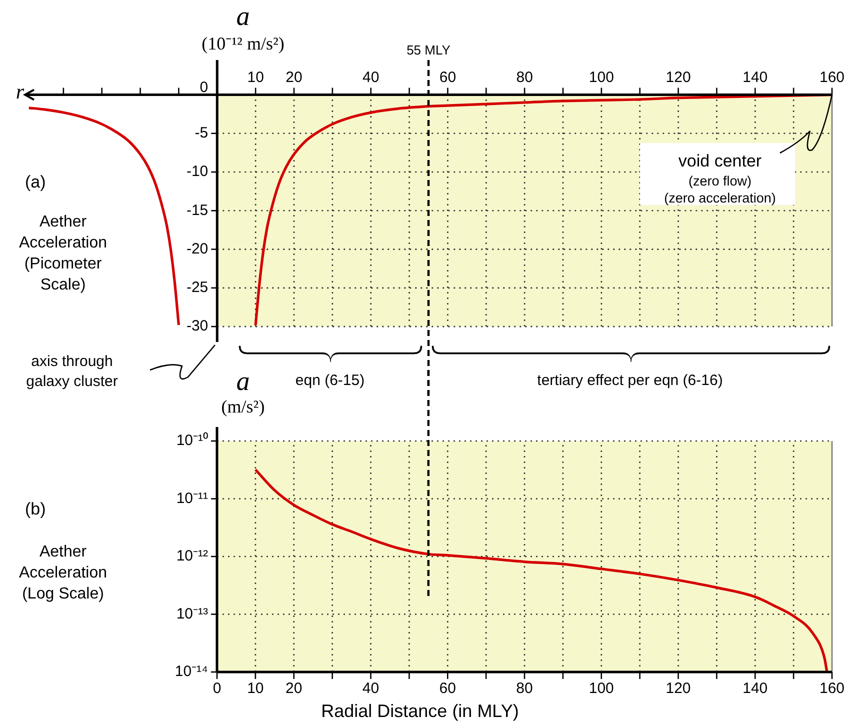 The image size is (857, 727). What do you see at coordinates (420, 710) in the screenshot?
I see `x-axis-title: Radial Distance (in MLY)` at bounding box center [420, 710].